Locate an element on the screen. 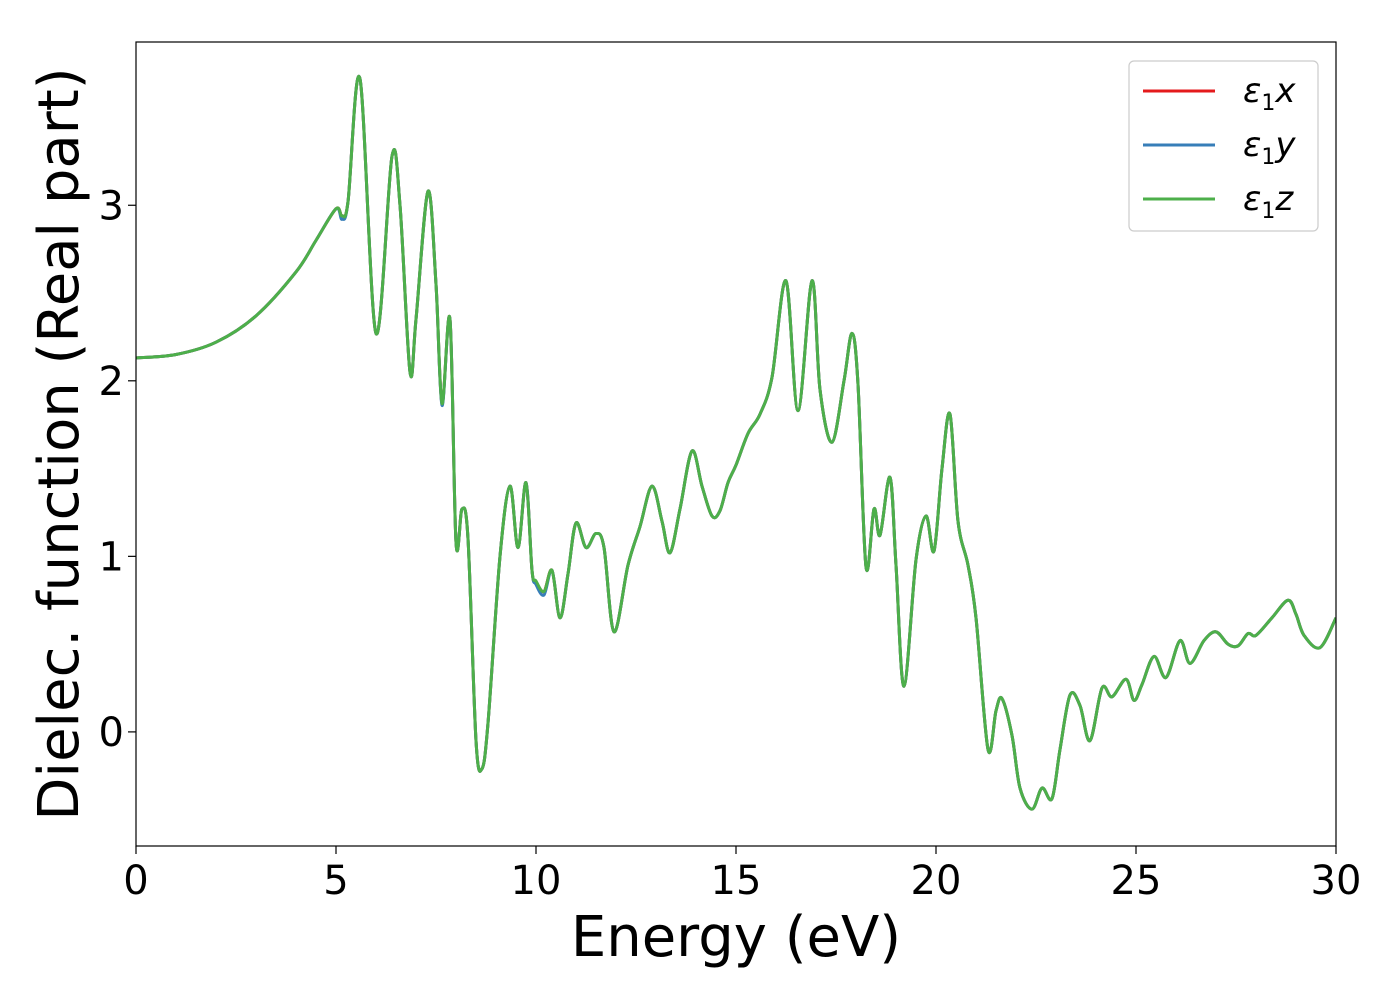  y-axis-ticks: 0 1 2 3 is located at coordinates (117, 469).